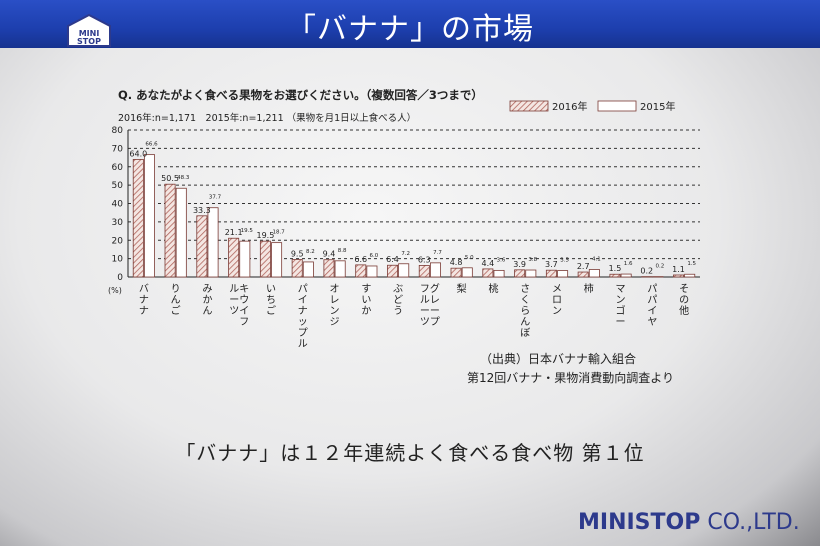 Image resolution: width=820 pixels, height=546 pixels. What do you see at coordinates (266, 235) in the screenshot?
I see `data-label-2016: 19.5` at bounding box center [266, 235].